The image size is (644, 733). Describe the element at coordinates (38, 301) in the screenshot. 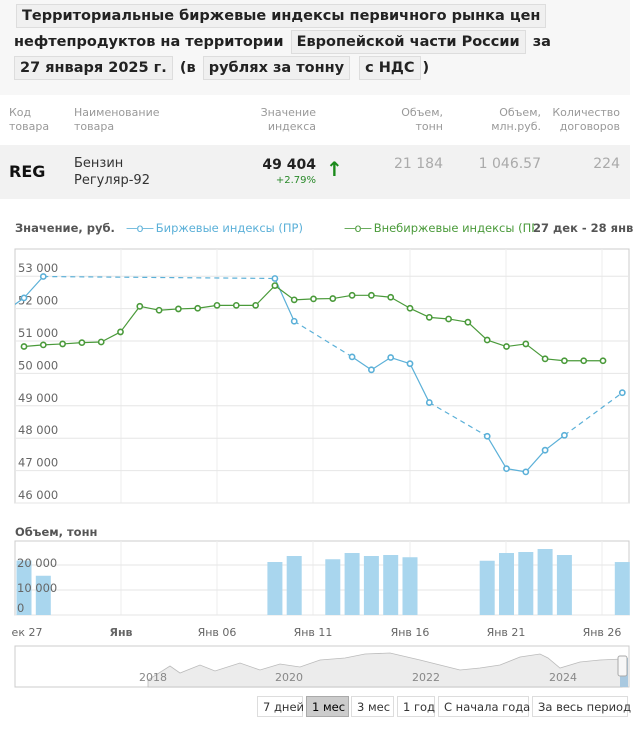

I see `y-tick-label: 52 000` at that location.